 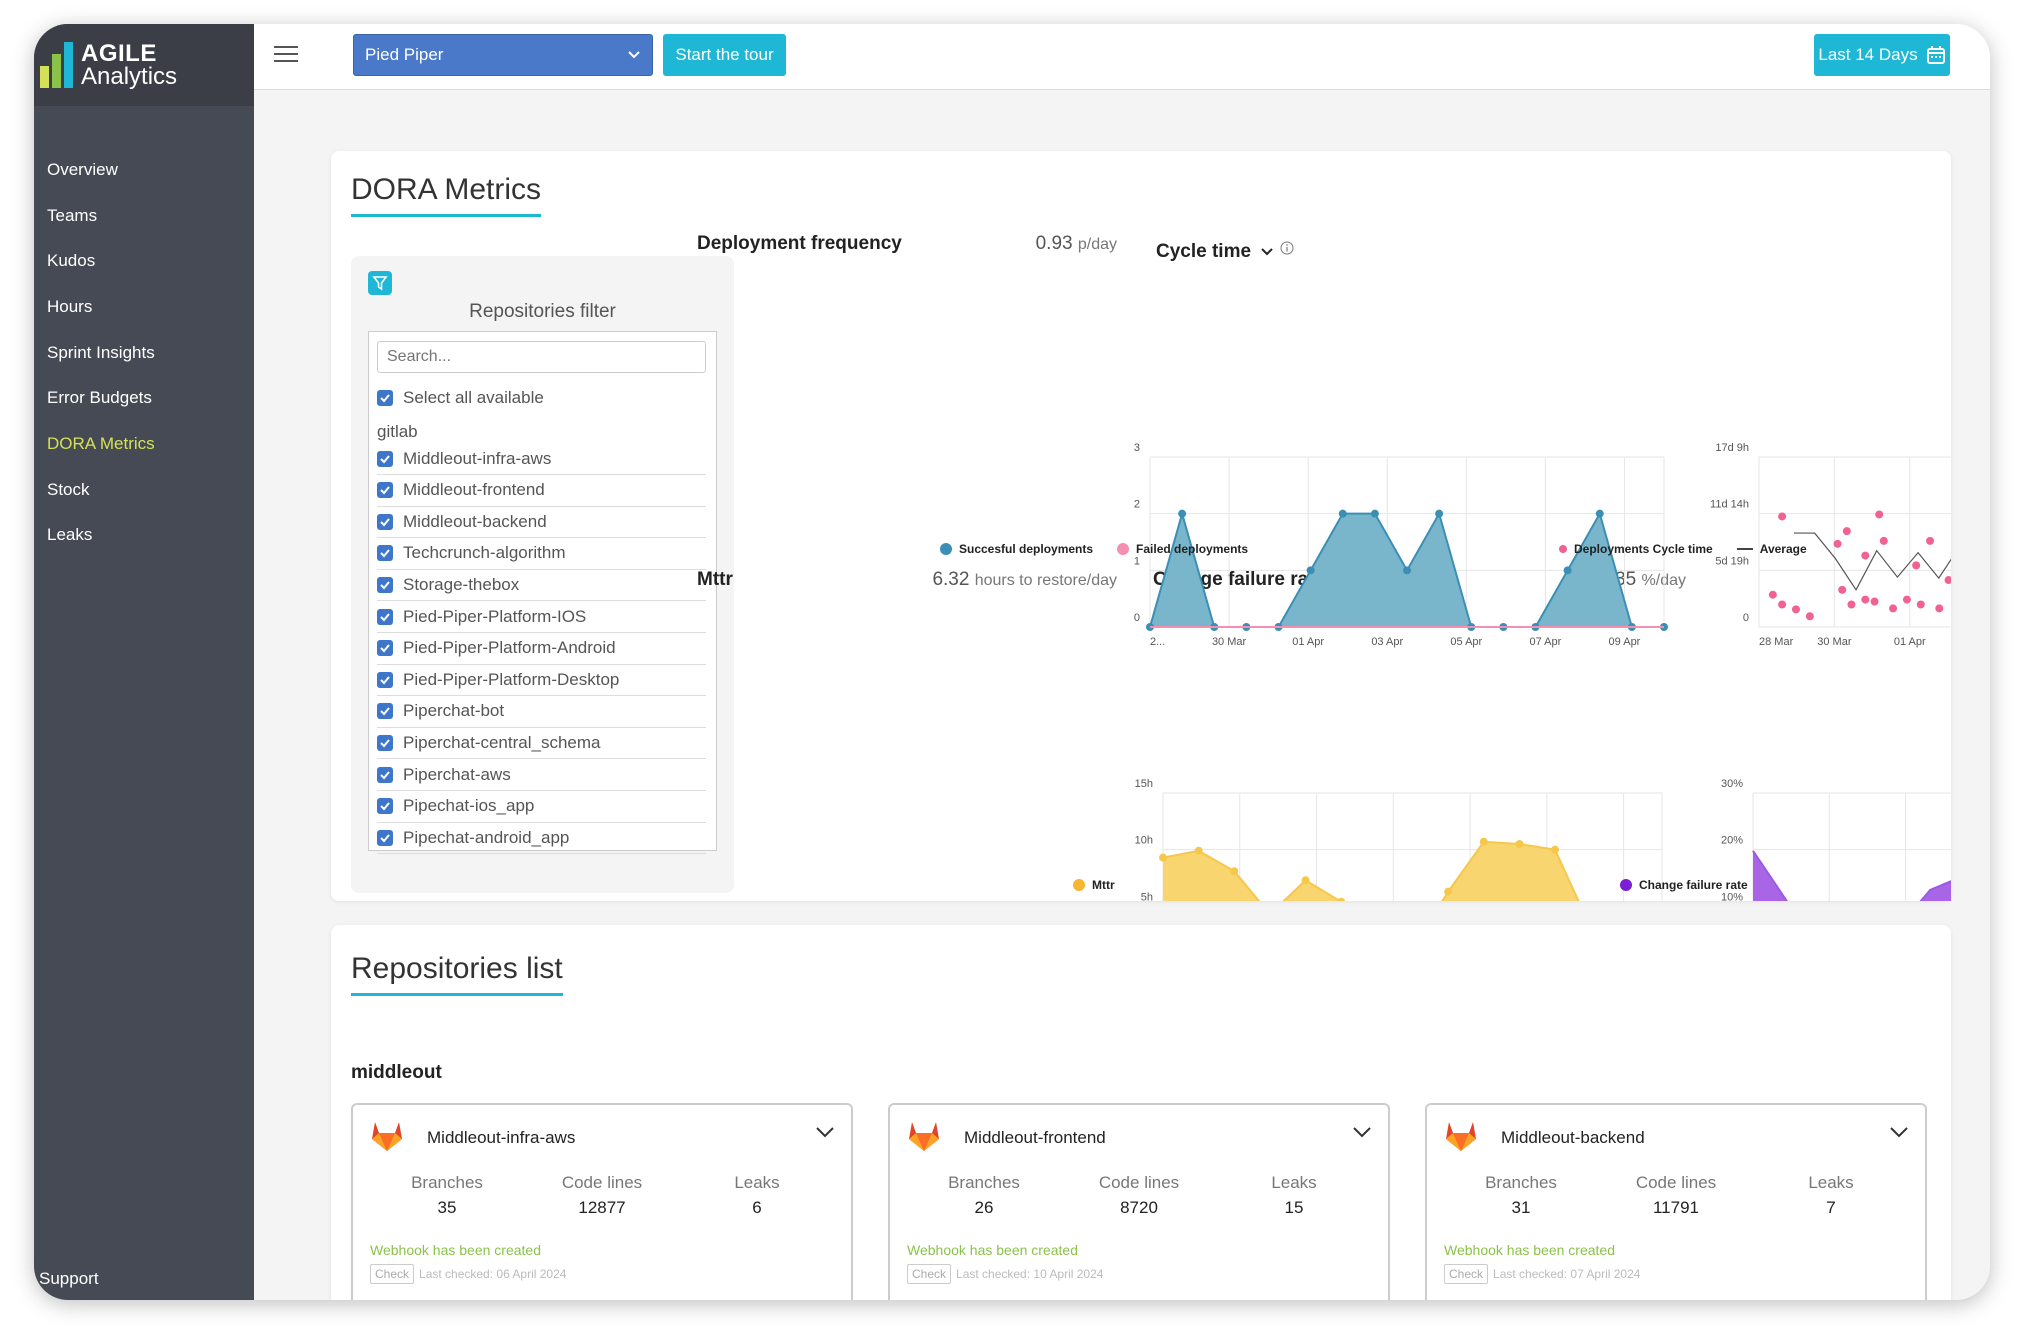 I want to click on date-range-button: Last 14 Days, so click(x=1882, y=55).